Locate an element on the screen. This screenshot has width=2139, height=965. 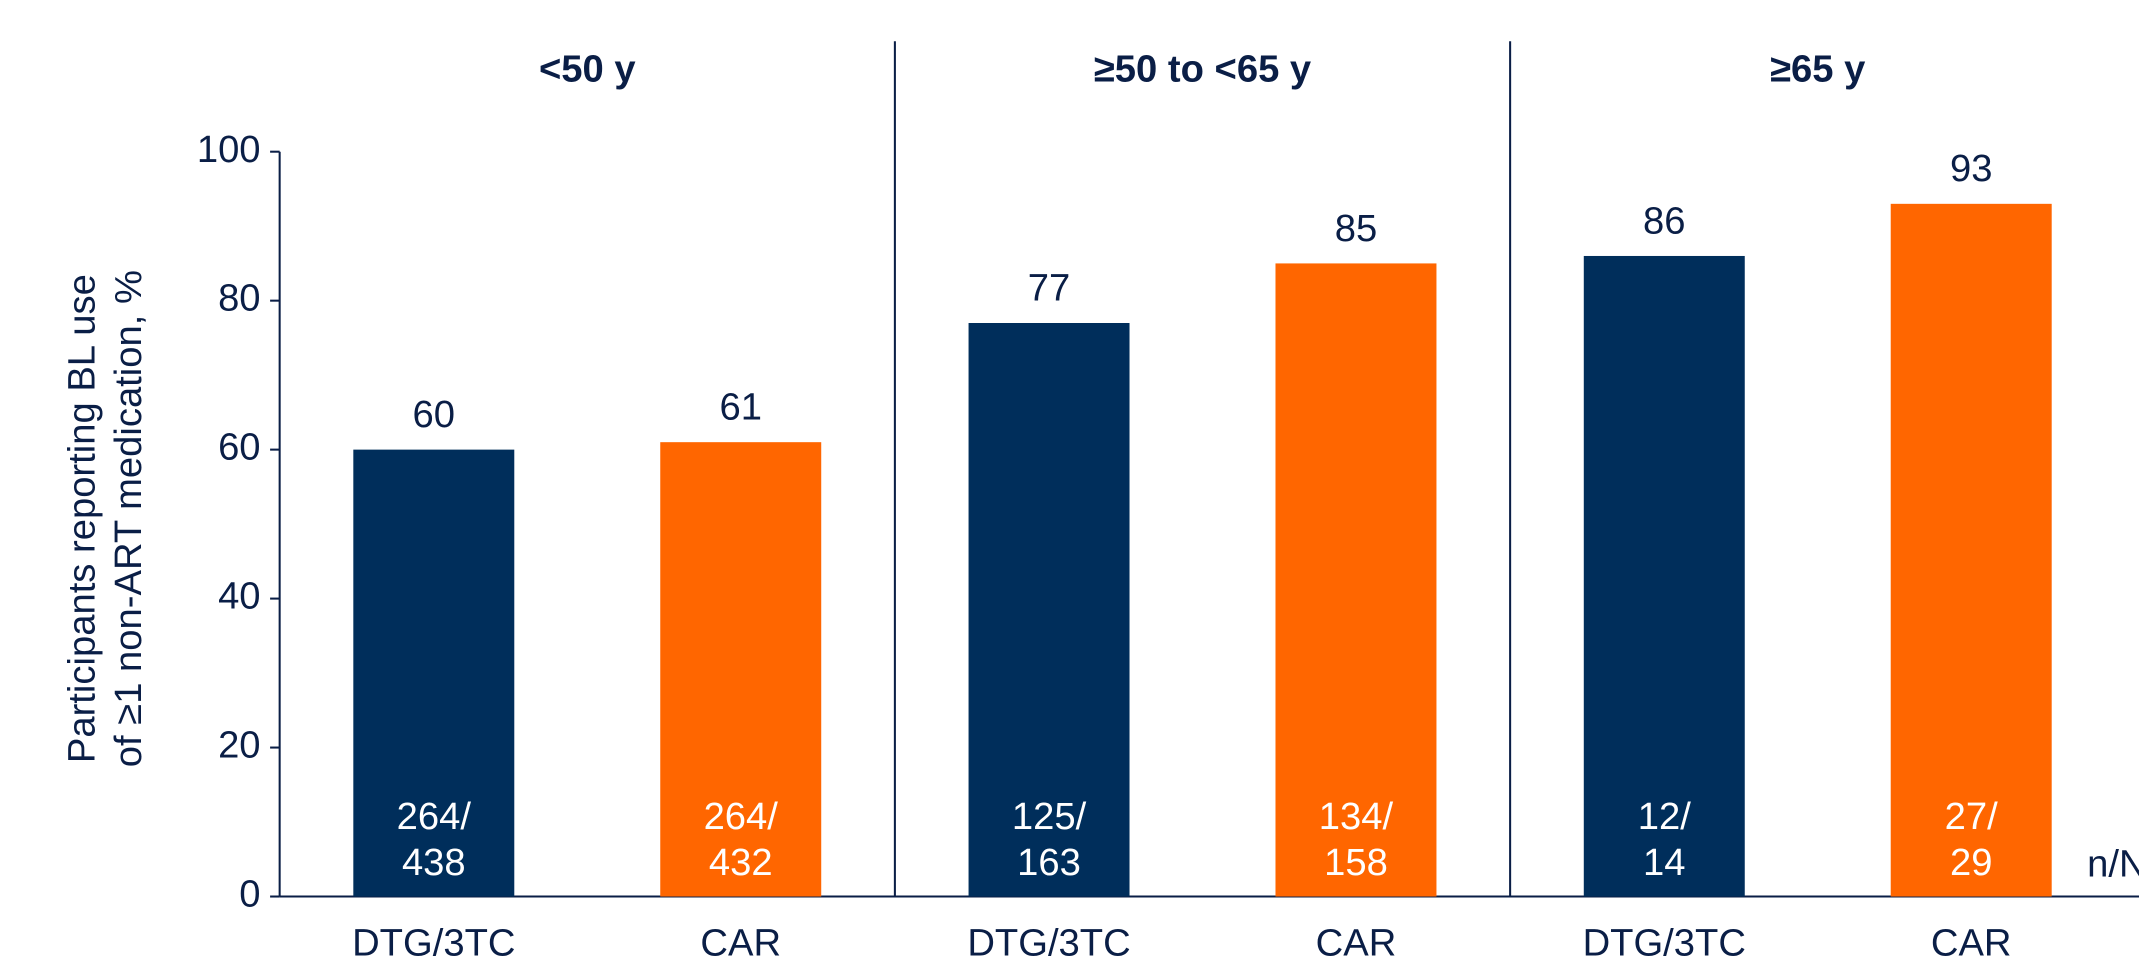
n-label-title: n/N is located at coordinates (2113, 864).